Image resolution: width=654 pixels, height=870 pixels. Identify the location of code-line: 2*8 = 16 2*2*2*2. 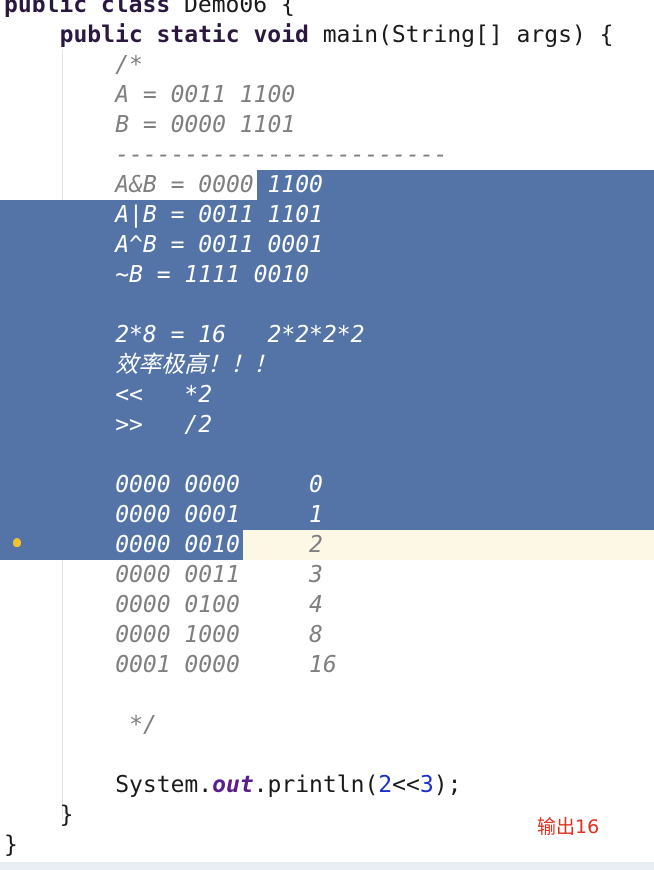
(239, 335).